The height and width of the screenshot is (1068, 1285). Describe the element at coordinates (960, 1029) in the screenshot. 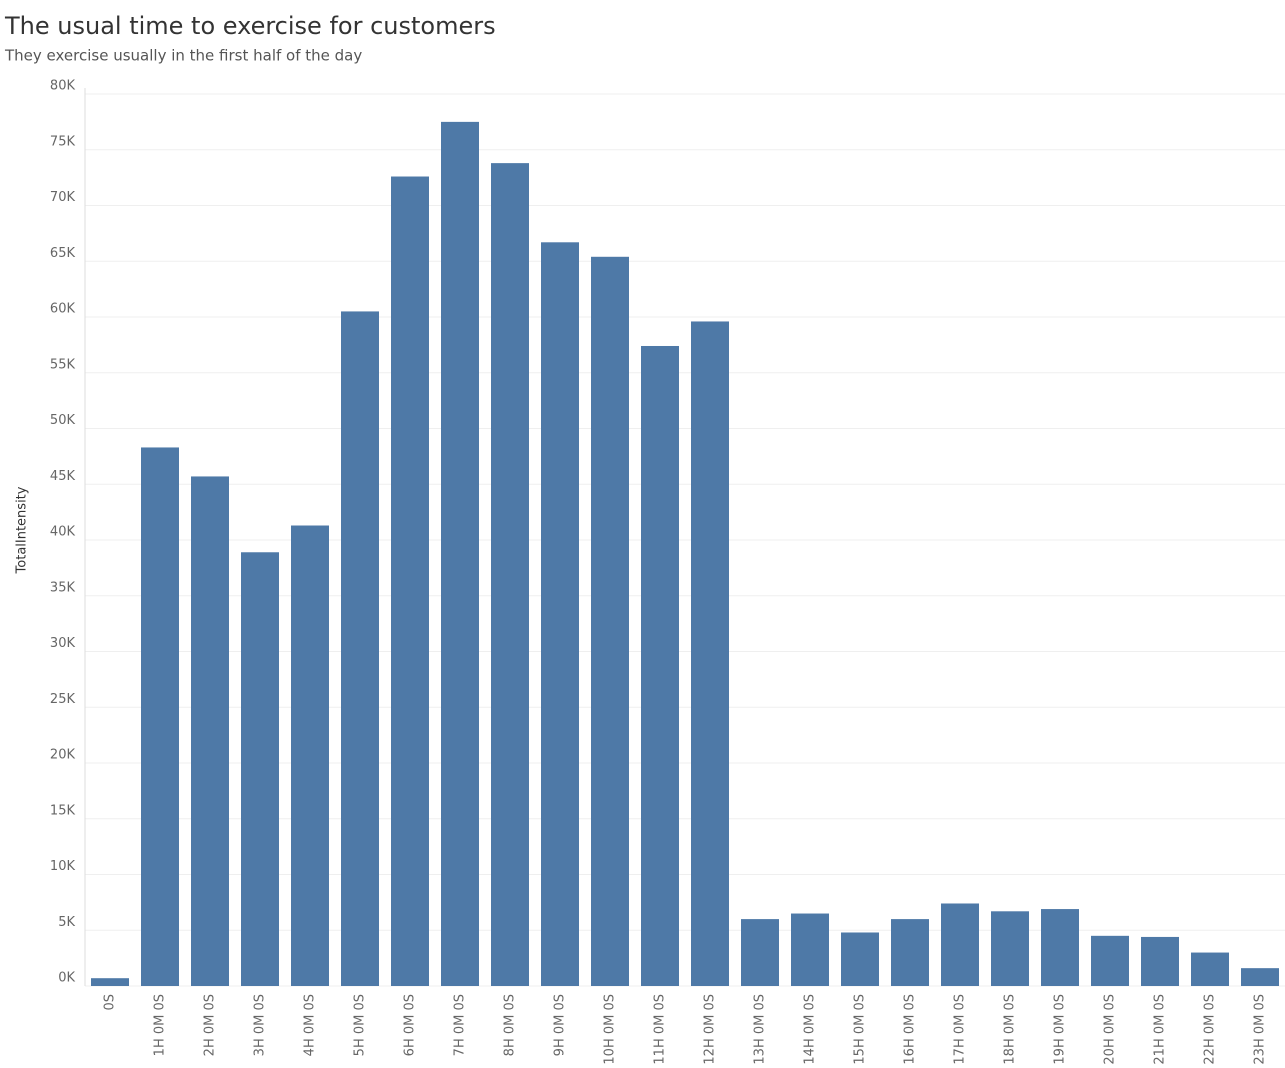

I see `x-tick-label: 17H 0M 0S` at that location.